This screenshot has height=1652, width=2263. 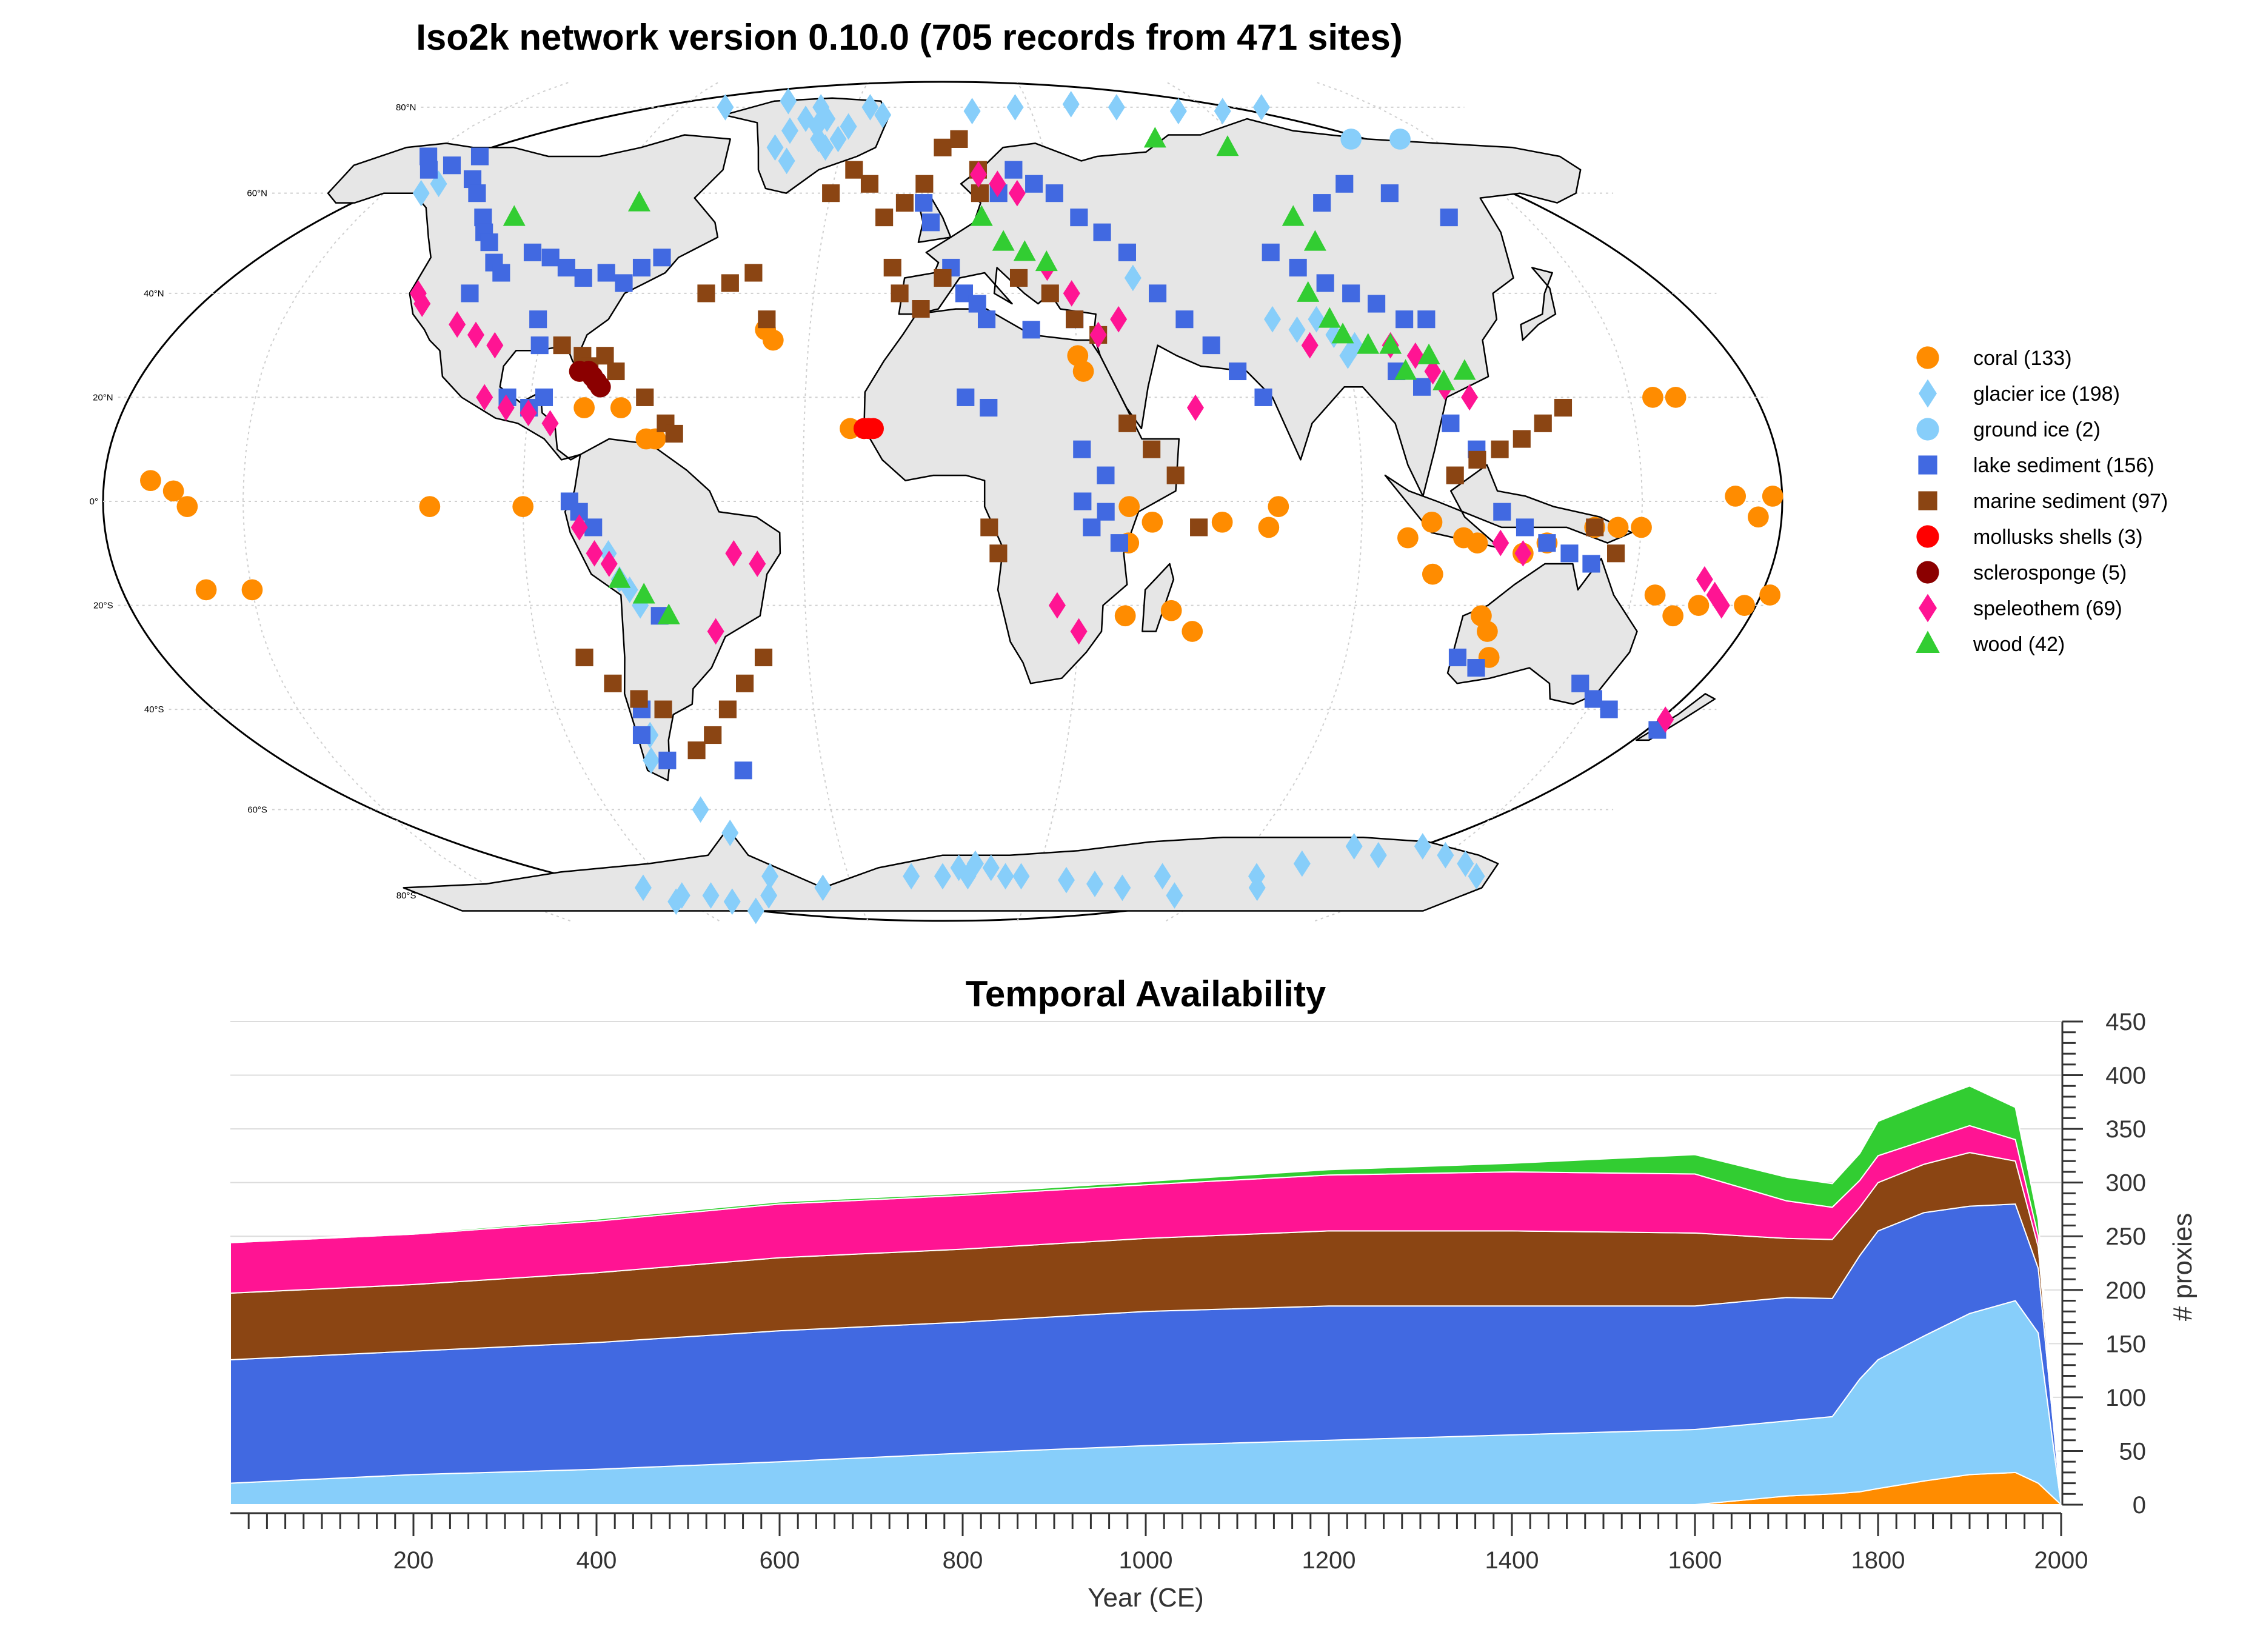 I want to click on x-axis-label: Year (CE), so click(x=1146, y=1598).